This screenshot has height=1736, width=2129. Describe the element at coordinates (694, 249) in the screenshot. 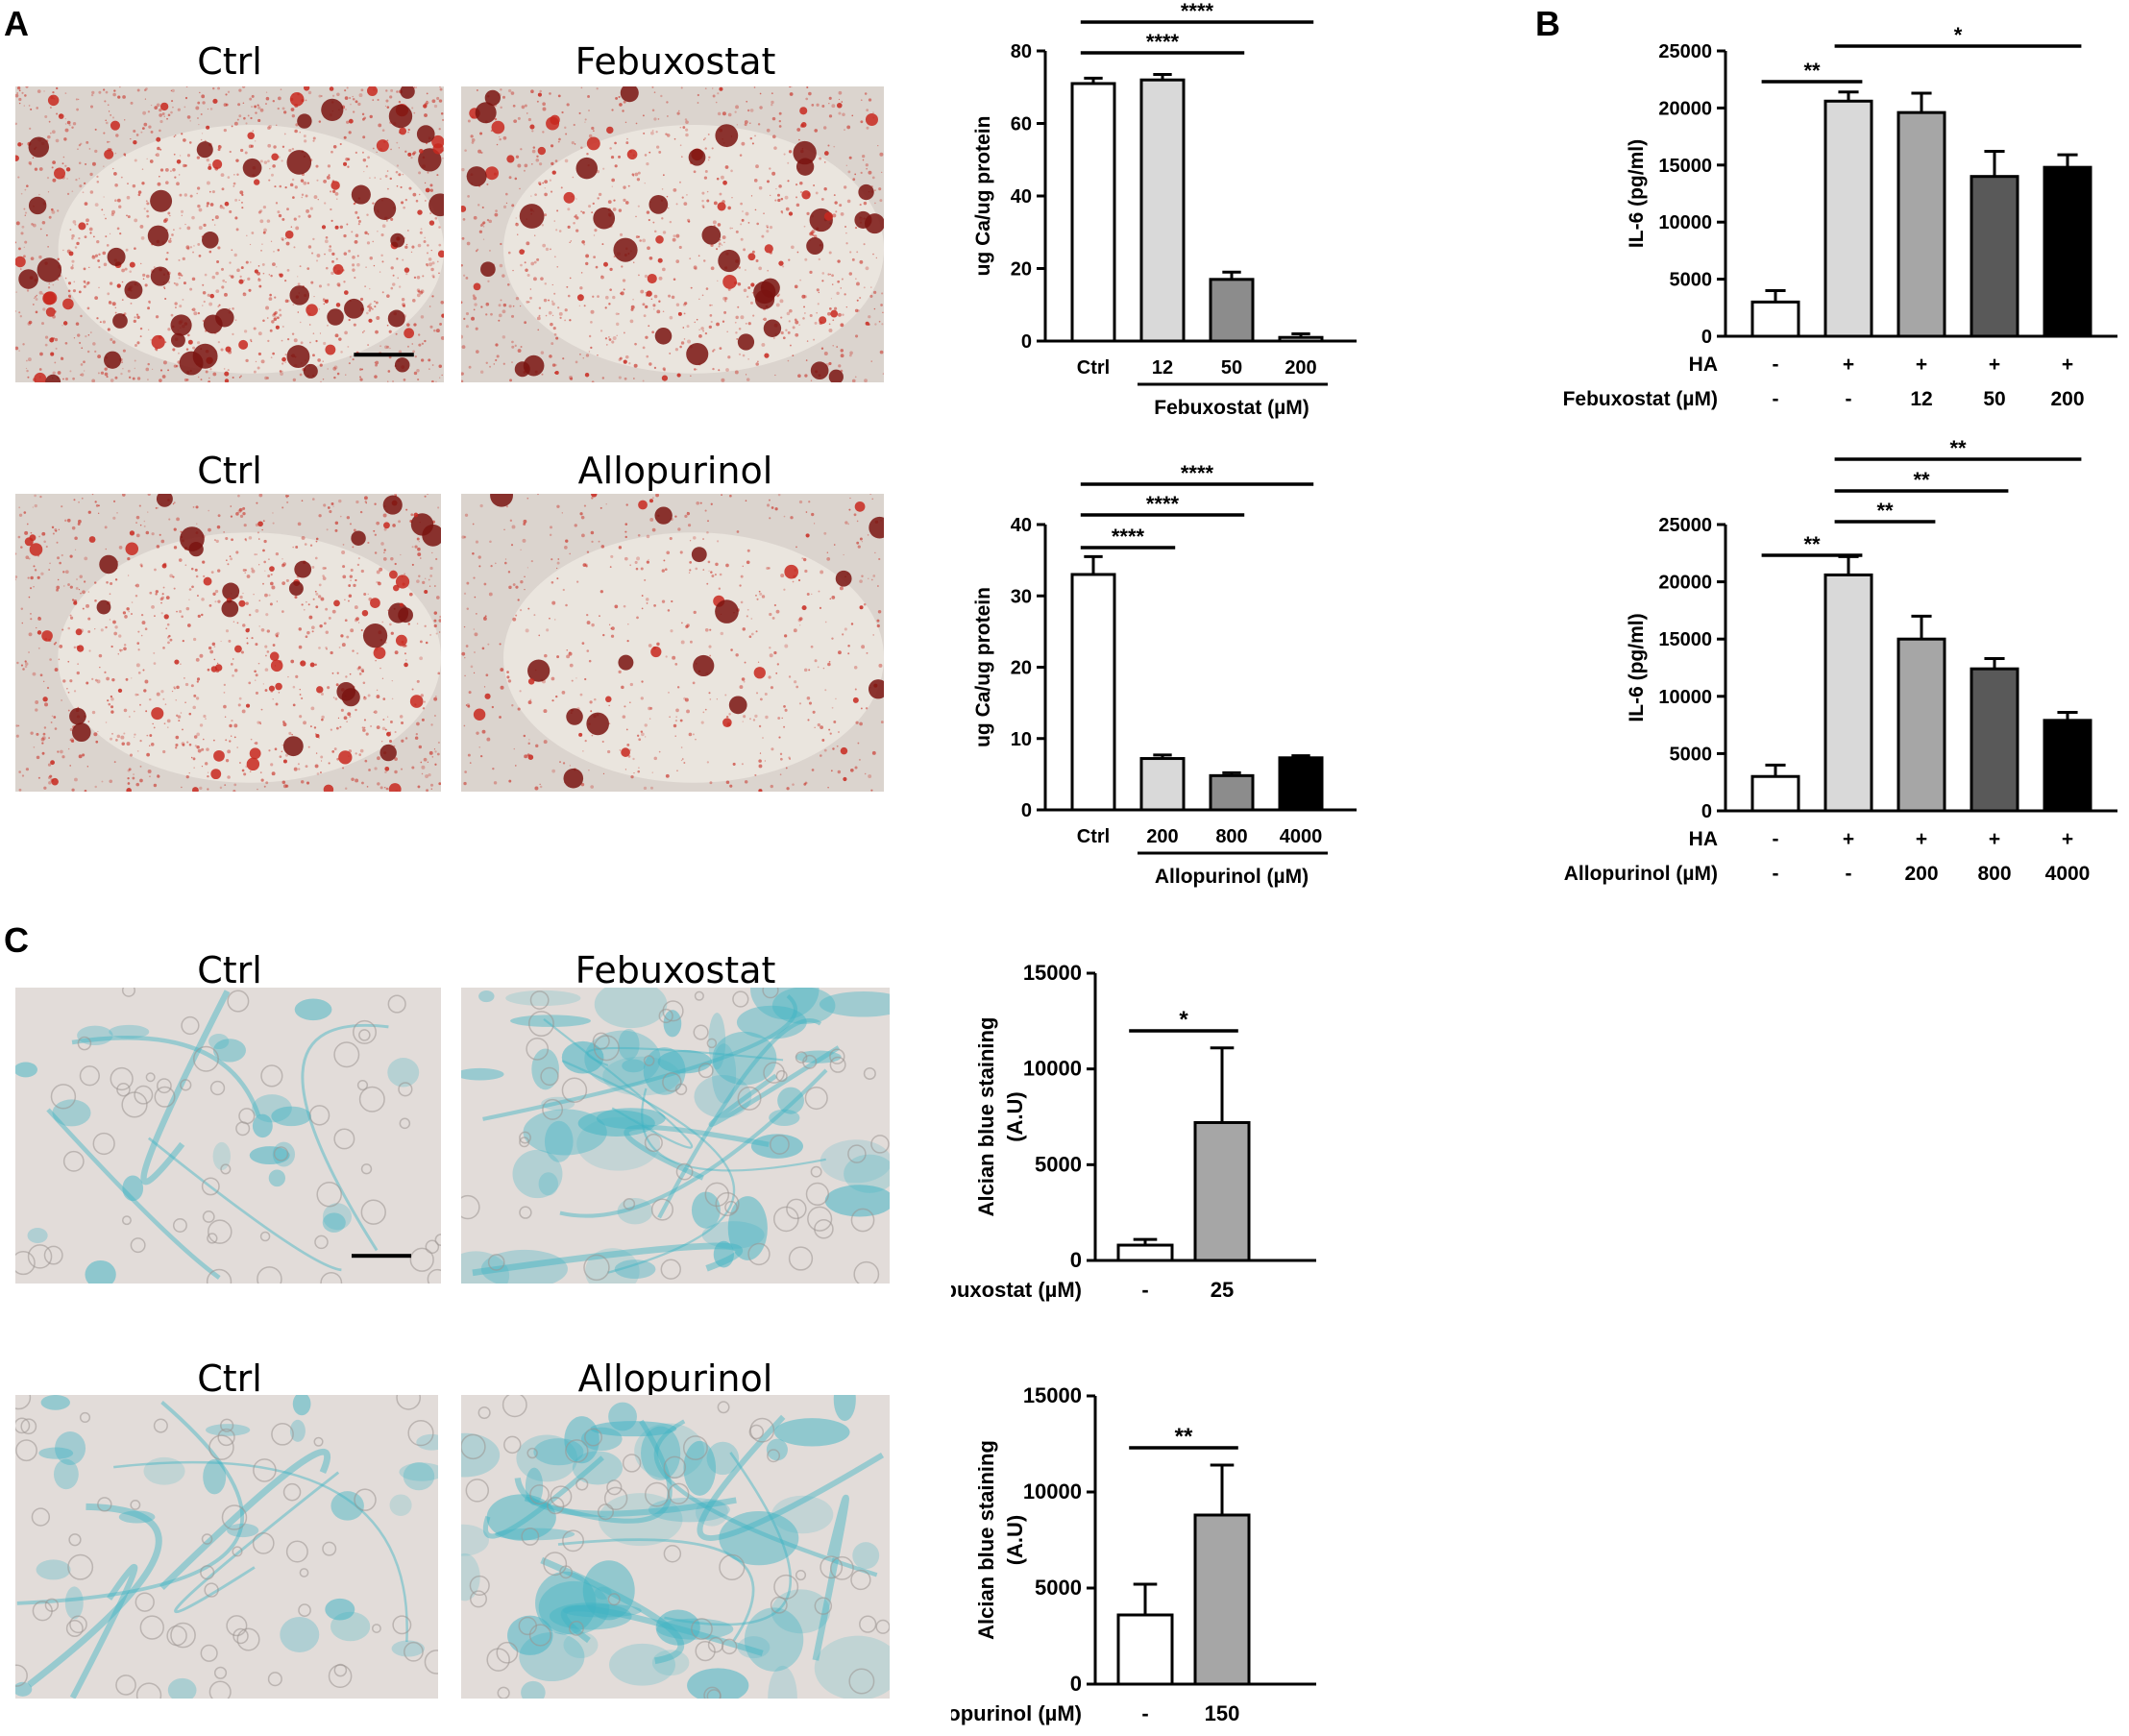

I see `micrograph-vignette` at that location.